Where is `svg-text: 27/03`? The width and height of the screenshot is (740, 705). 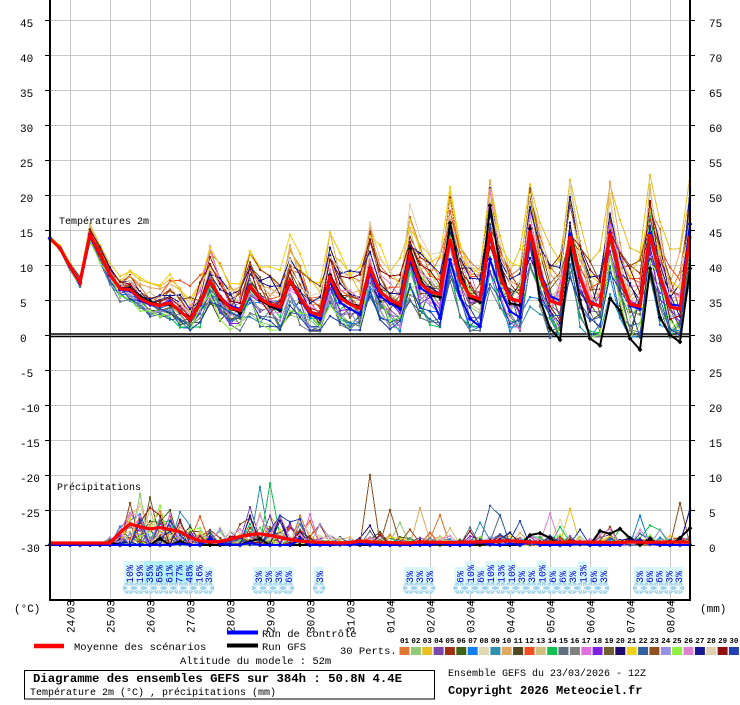
svg-text: 27/03 is located at coordinates (193, 616).